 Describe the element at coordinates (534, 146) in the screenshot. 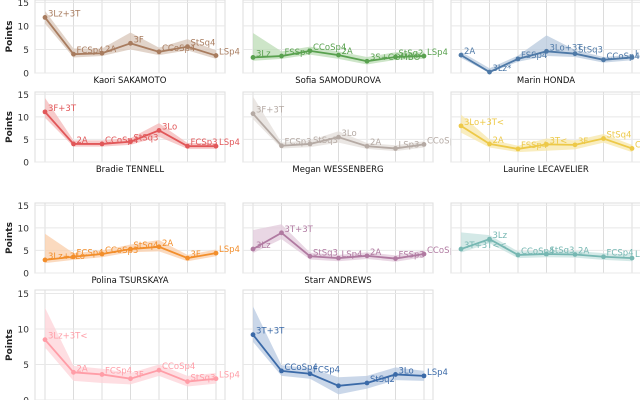

I see `point-label: FSSp4` at that location.